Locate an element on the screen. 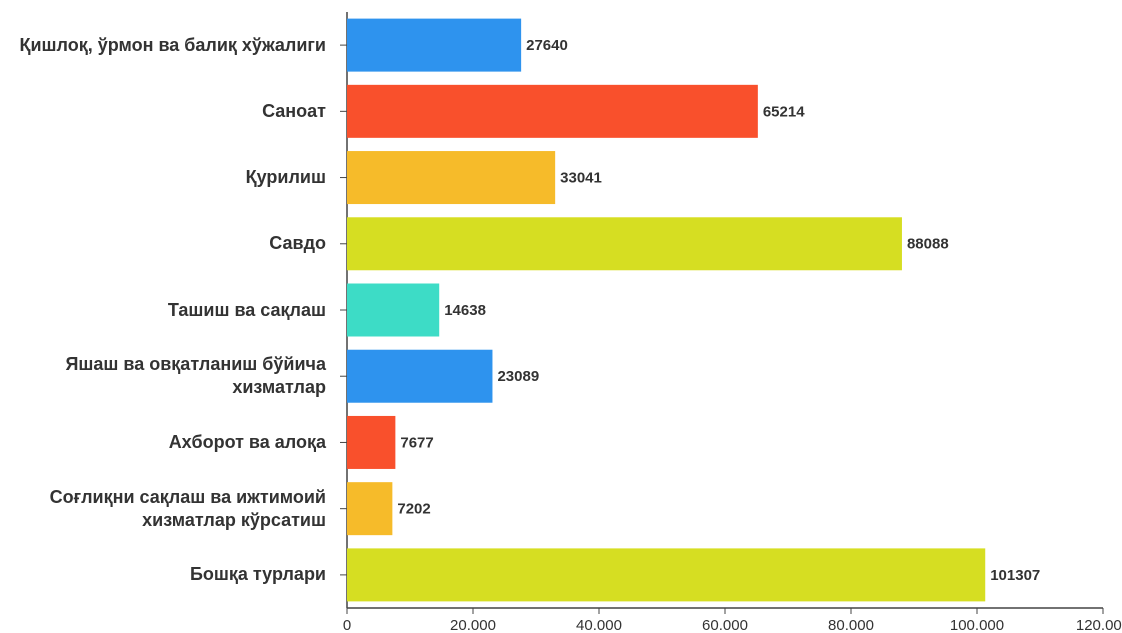 The height and width of the screenshot is (633, 1122). x-tick-label: 100.000 is located at coordinates (977, 625).